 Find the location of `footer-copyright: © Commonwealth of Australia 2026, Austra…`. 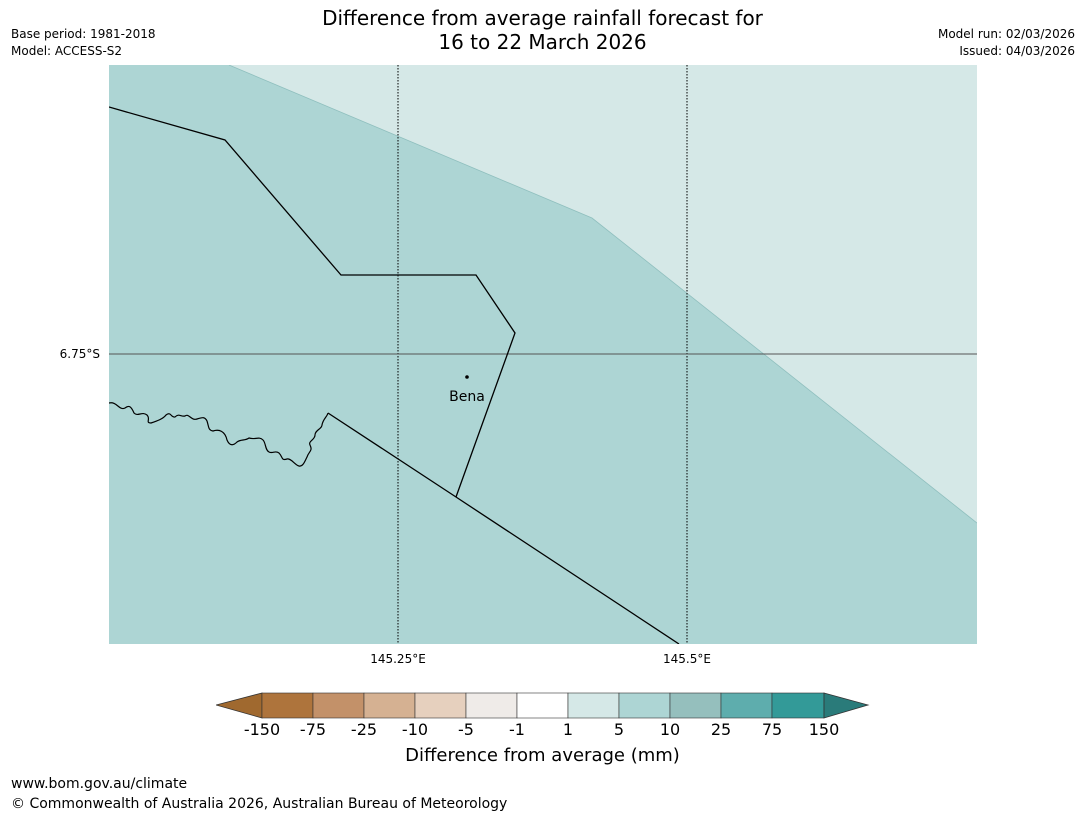

footer-copyright: © Commonwealth of Australia 2026, Austra… is located at coordinates (259, 804).